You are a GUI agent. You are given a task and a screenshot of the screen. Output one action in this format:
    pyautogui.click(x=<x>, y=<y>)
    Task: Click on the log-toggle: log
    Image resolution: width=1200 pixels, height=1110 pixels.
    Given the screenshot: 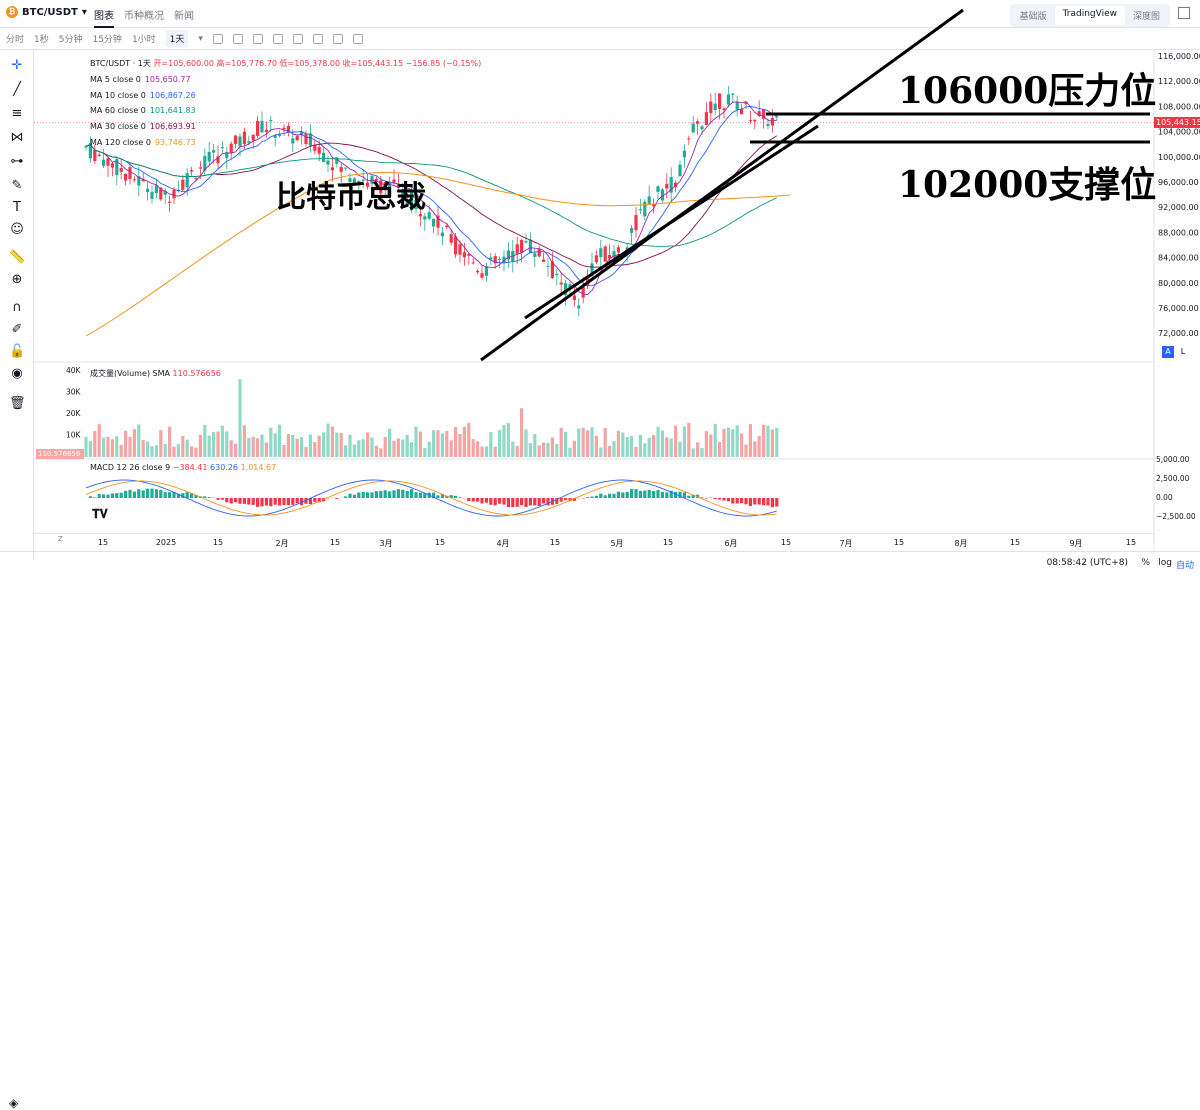 What is the action you would take?
    pyautogui.click(x=1165, y=563)
    